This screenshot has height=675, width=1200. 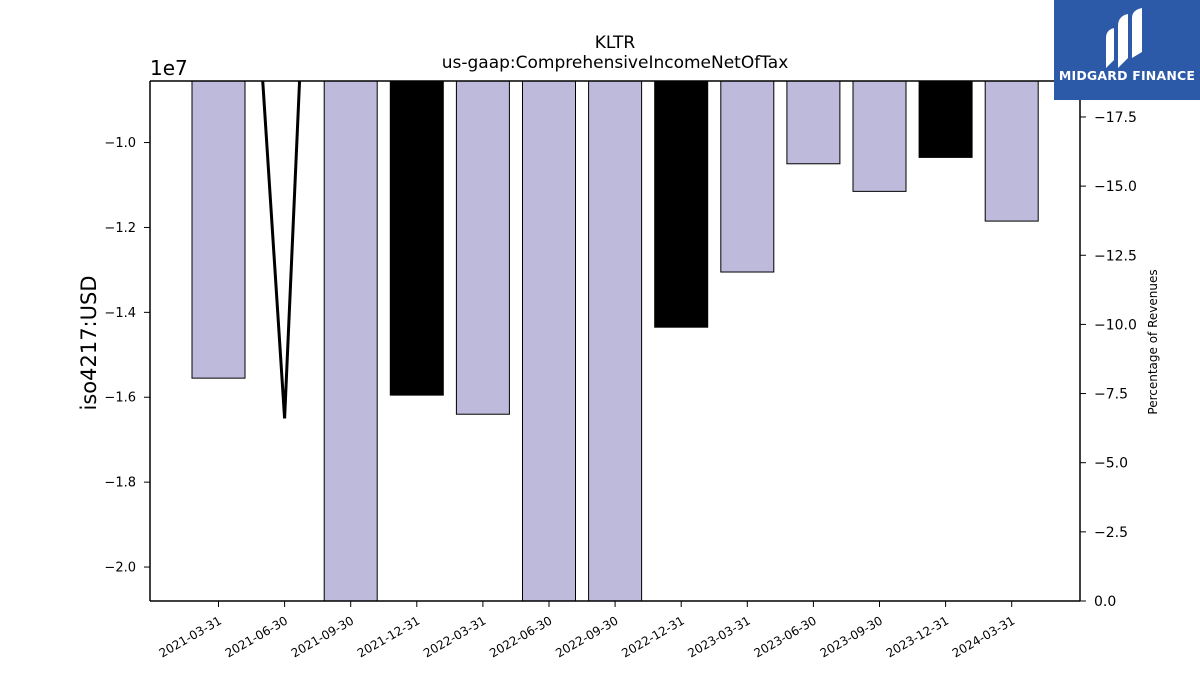 What do you see at coordinates (89, 342) in the screenshot?
I see `y-axis-label: iso4217:USD` at bounding box center [89, 342].